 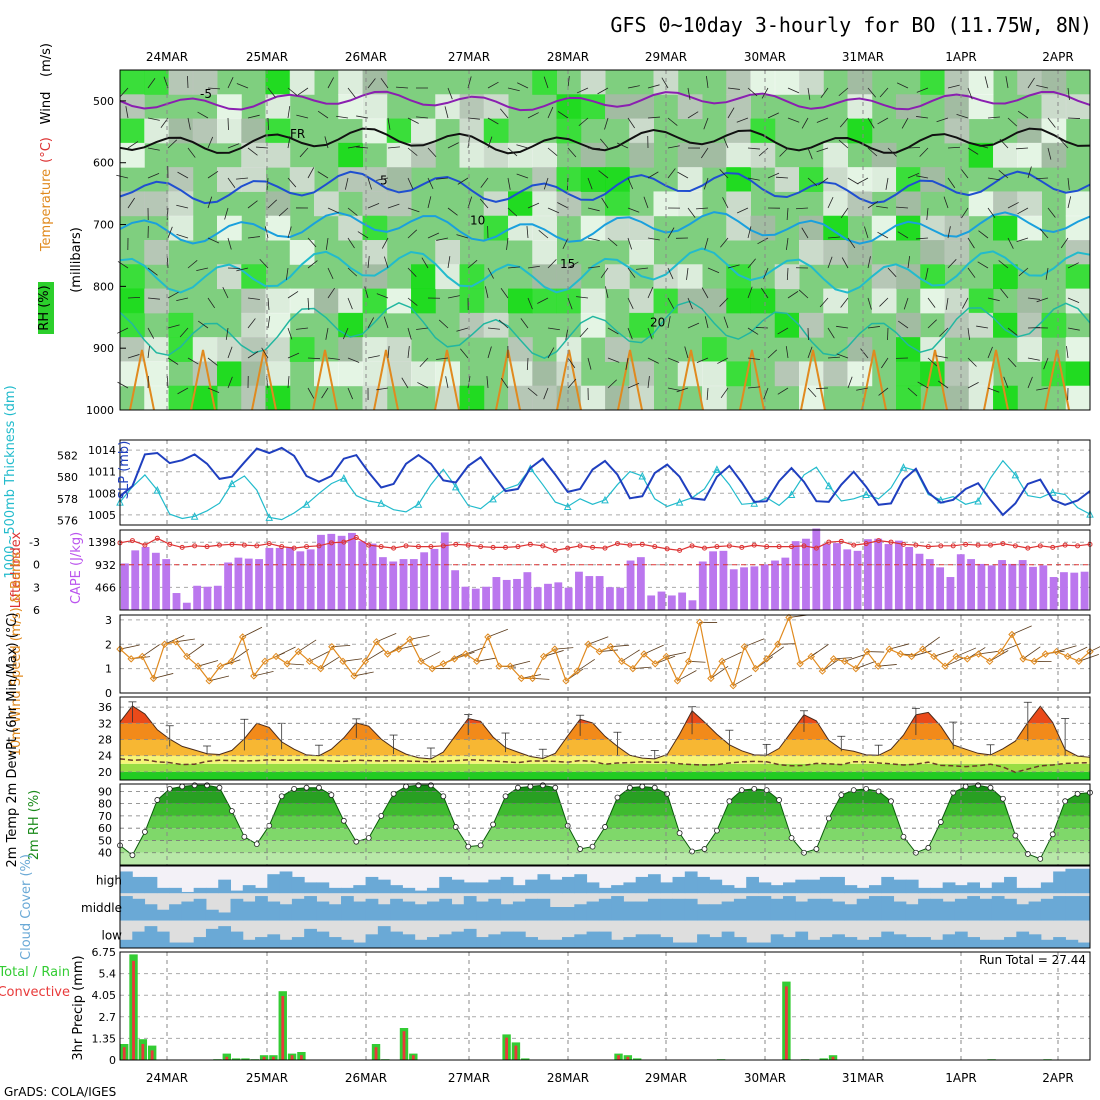 What do you see at coordinates (34, 825) in the screenshot?
I see `rh-axis-label: 2m RH (%)` at bounding box center [34, 825].